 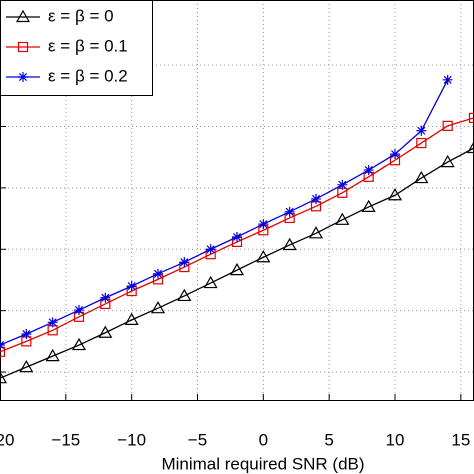 I want to click on x-tick-label: −5, so click(x=197, y=439).